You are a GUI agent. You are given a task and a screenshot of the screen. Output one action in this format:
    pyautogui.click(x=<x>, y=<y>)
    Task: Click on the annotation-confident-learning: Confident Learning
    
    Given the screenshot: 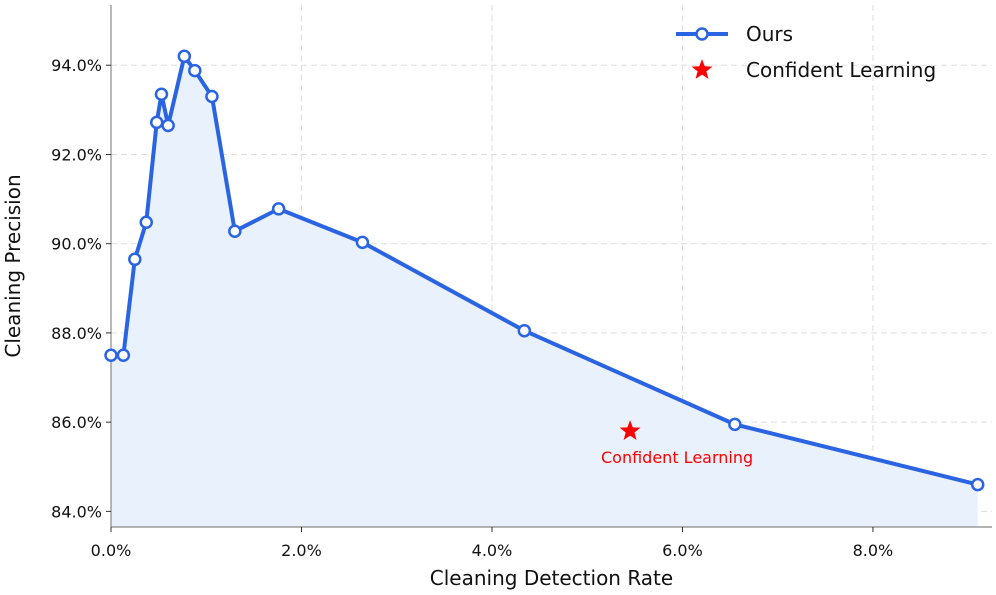 What is the action you would take?
    pyautogui.click(x=677, y=457)
    